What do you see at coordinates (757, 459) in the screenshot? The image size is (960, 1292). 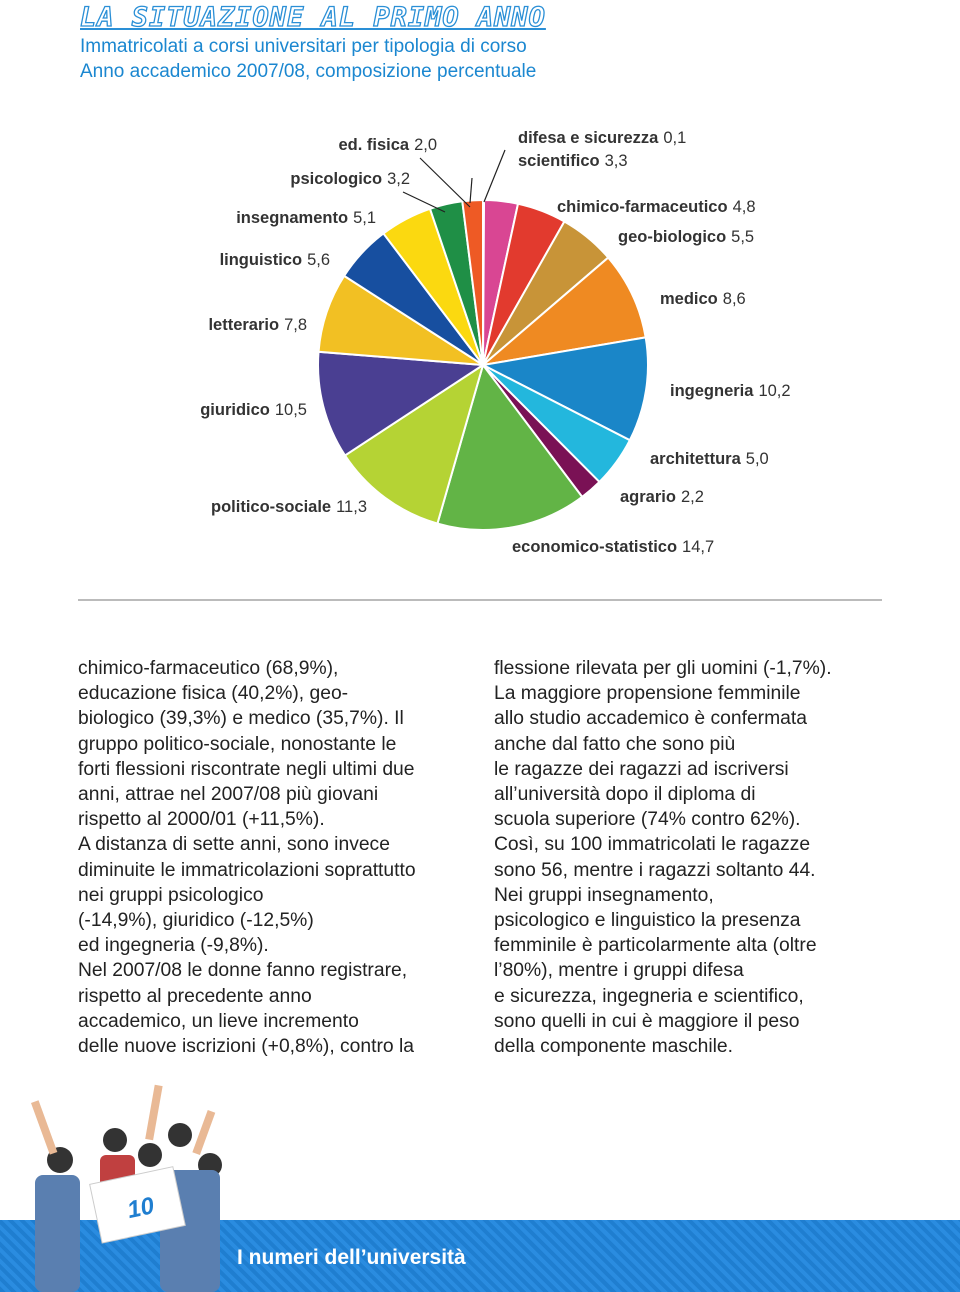 I see `slice-value: 5,0` at bounding box center [757, 459].